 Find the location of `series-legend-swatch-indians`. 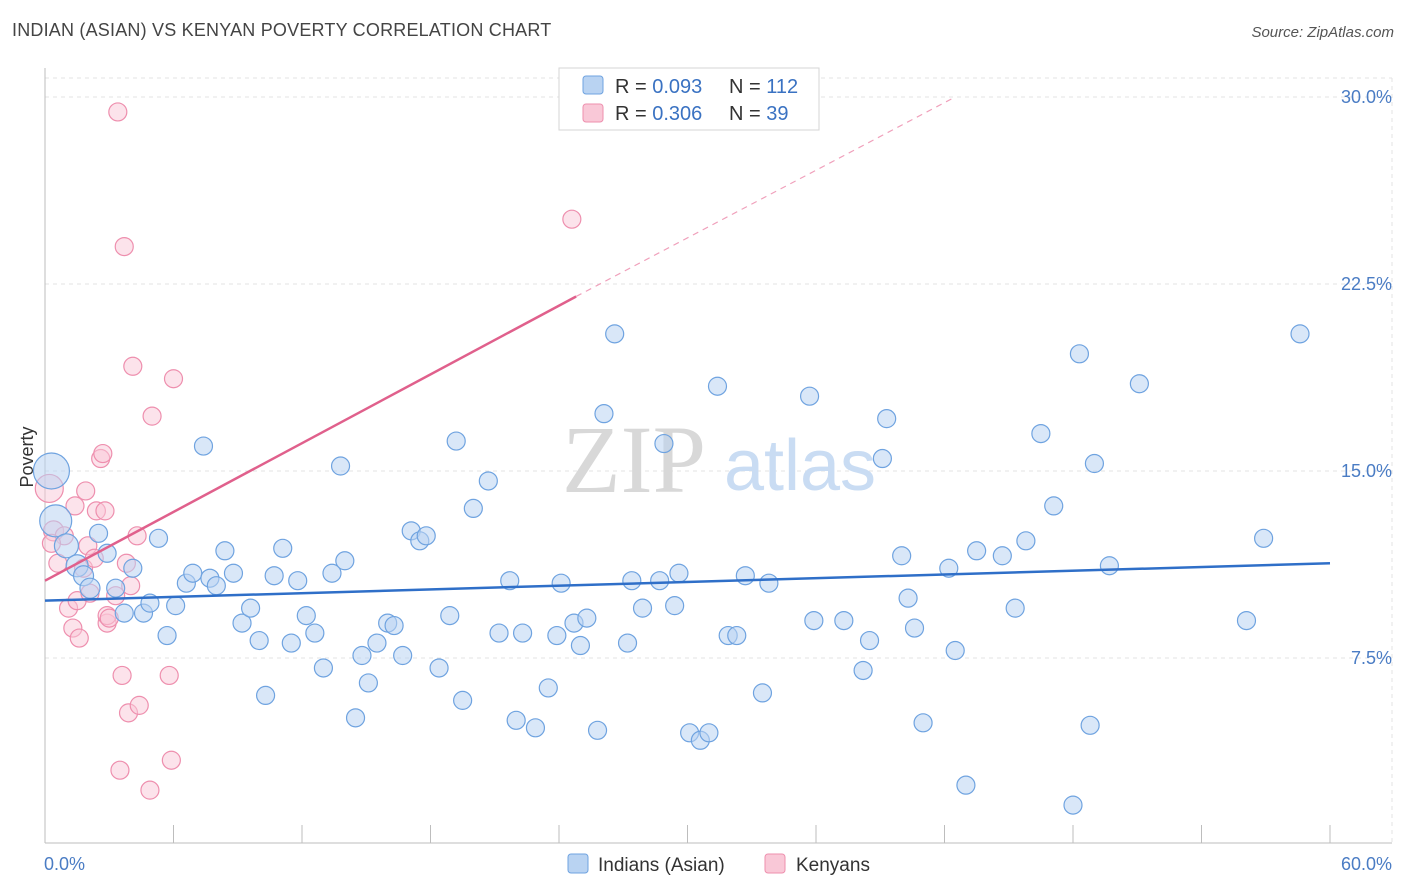

series-legend-swatch-indians is located at coordinates (578, 863).